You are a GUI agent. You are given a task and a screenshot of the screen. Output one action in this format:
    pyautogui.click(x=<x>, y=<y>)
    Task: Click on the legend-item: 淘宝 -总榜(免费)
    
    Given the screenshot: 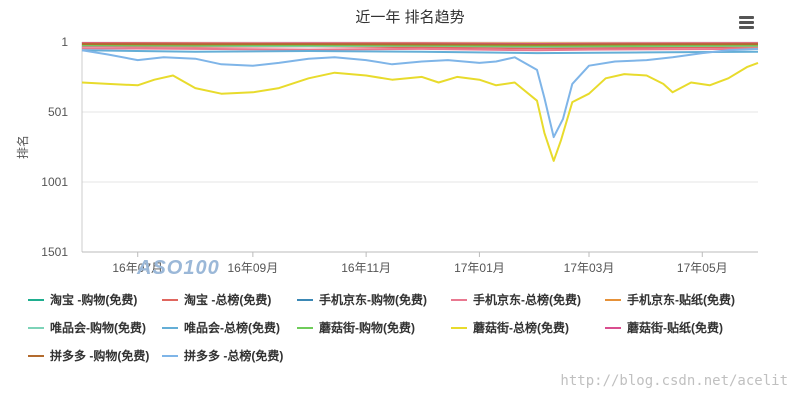 What is the action you would take?
    pyautogui.click(x=216, y=299)
    